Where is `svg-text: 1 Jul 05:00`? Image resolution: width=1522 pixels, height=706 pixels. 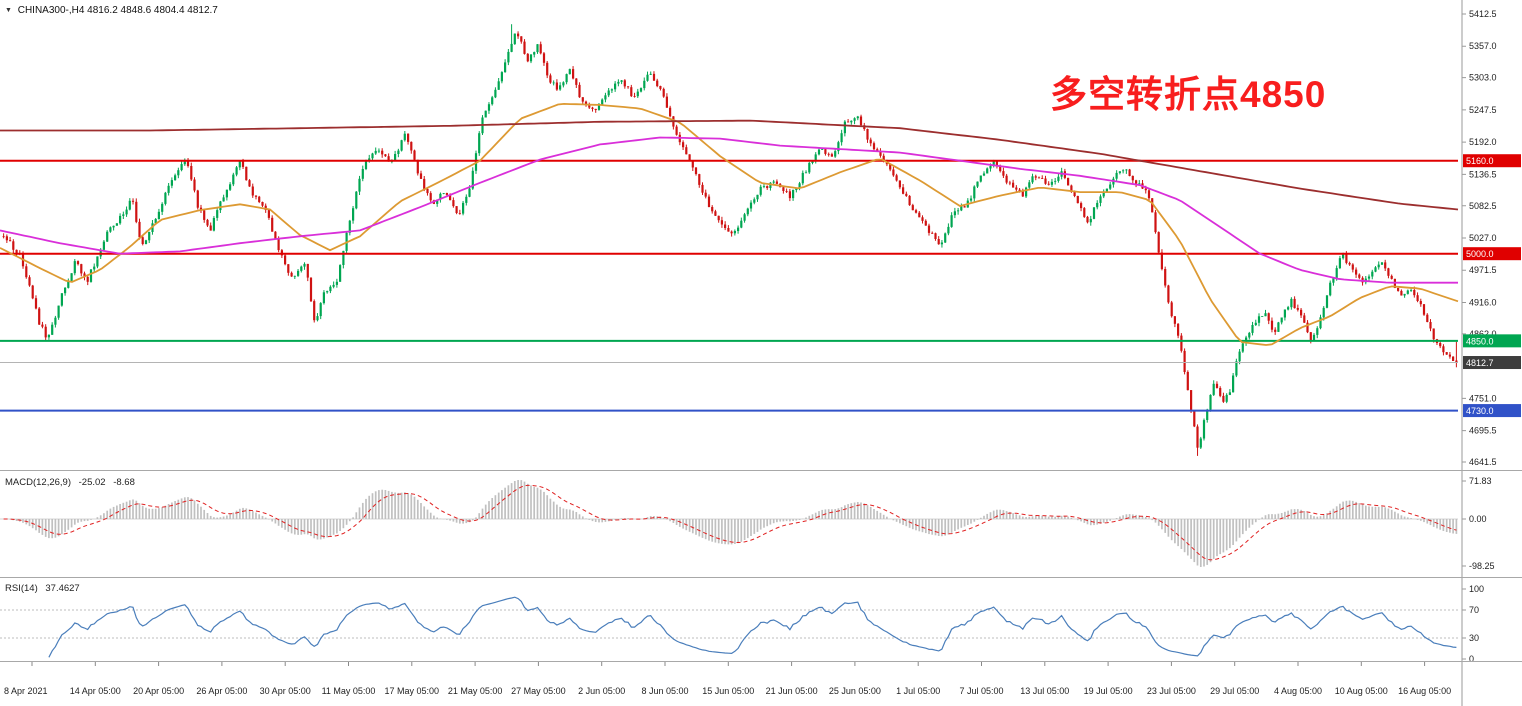
svg-text: 1 Jul 05:00 is located at coordinates (918, 691).